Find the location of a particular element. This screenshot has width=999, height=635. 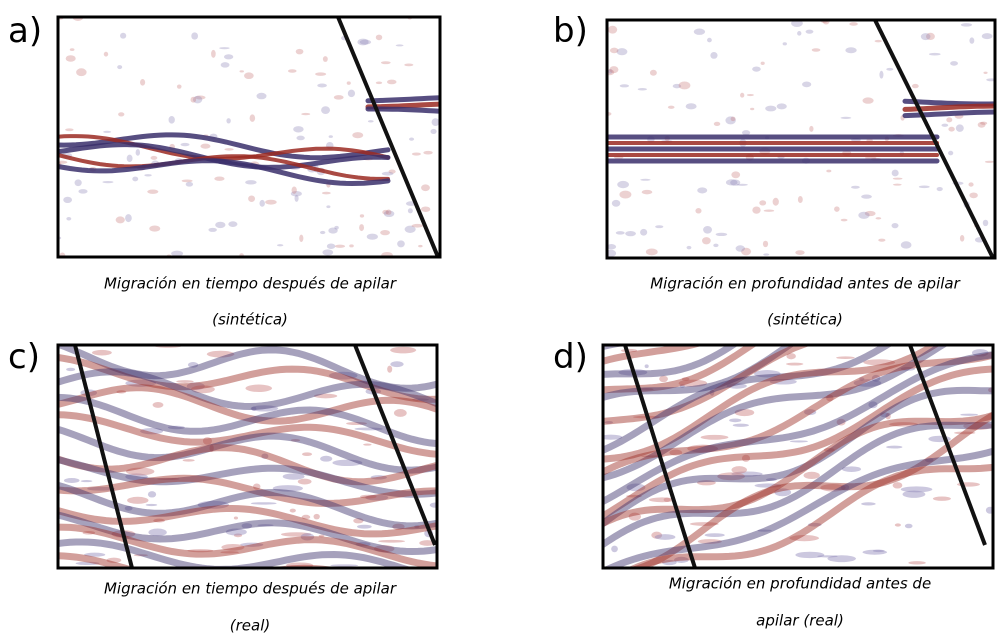

caption: apilar (real) is located at coordinates (800, 621).